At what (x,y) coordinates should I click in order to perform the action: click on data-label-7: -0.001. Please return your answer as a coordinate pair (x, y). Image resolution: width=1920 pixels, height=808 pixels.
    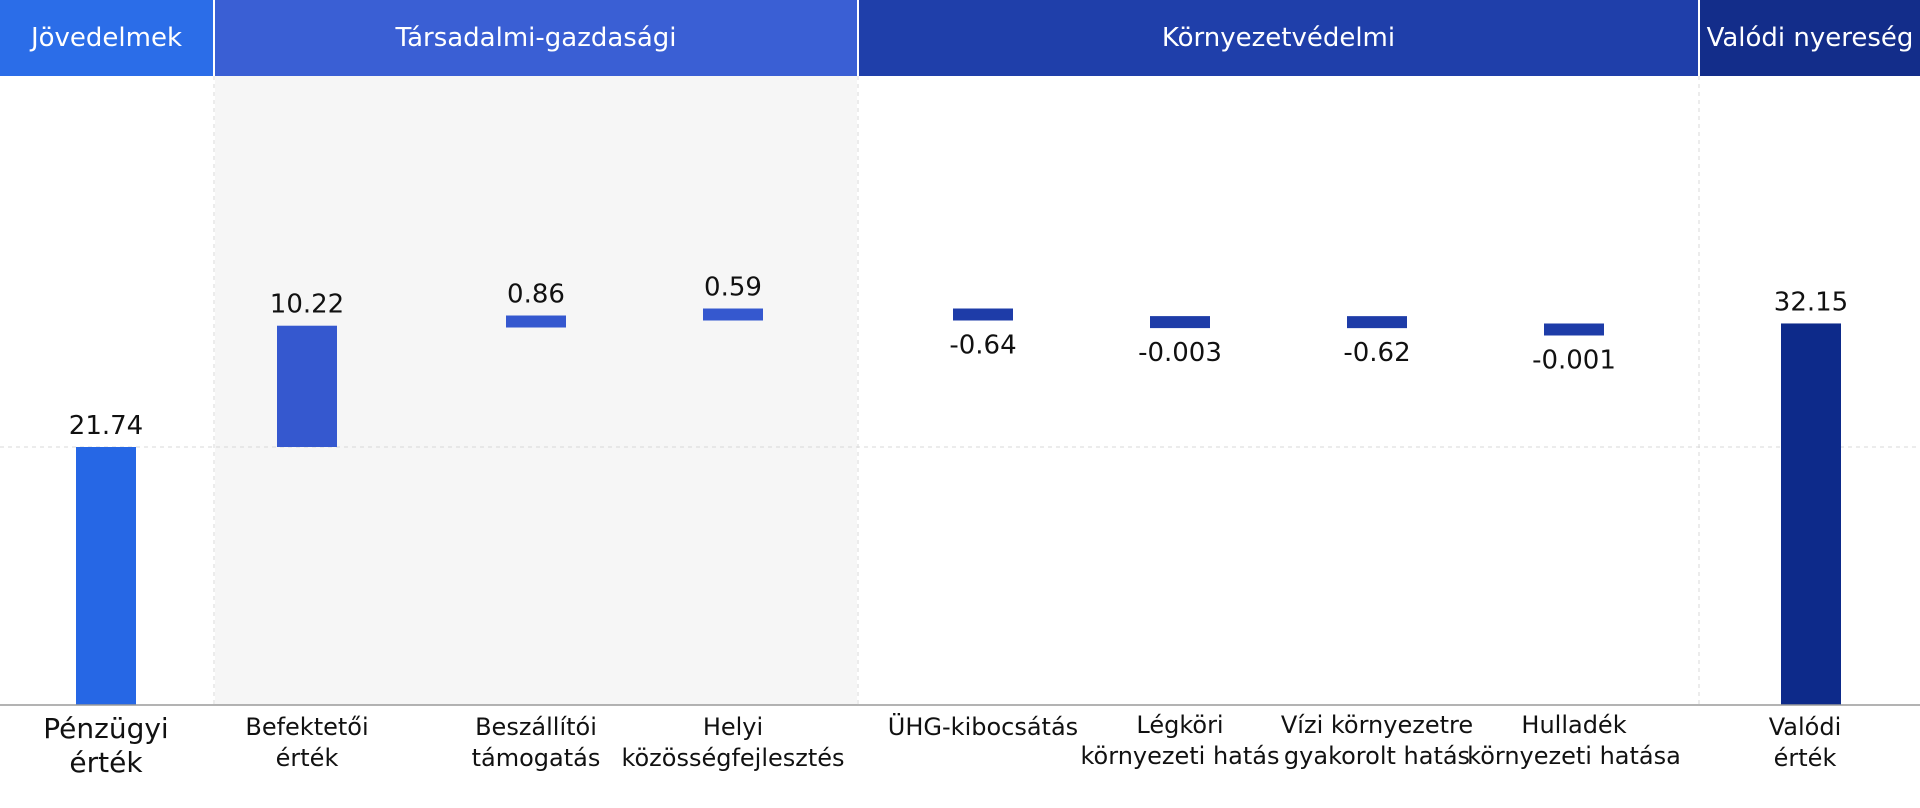
    Looking at the image, I should click on (1574, 360).